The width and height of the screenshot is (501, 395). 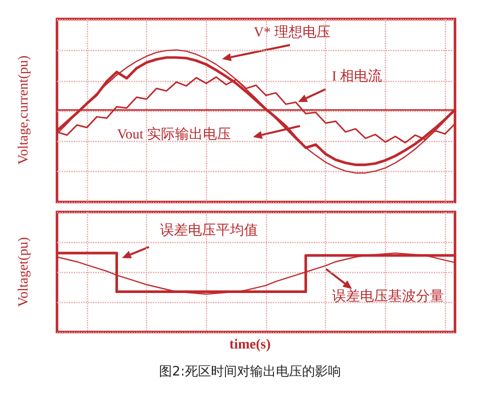 I want to click on text: 误差电压平均值, so click(x=209, y=230).